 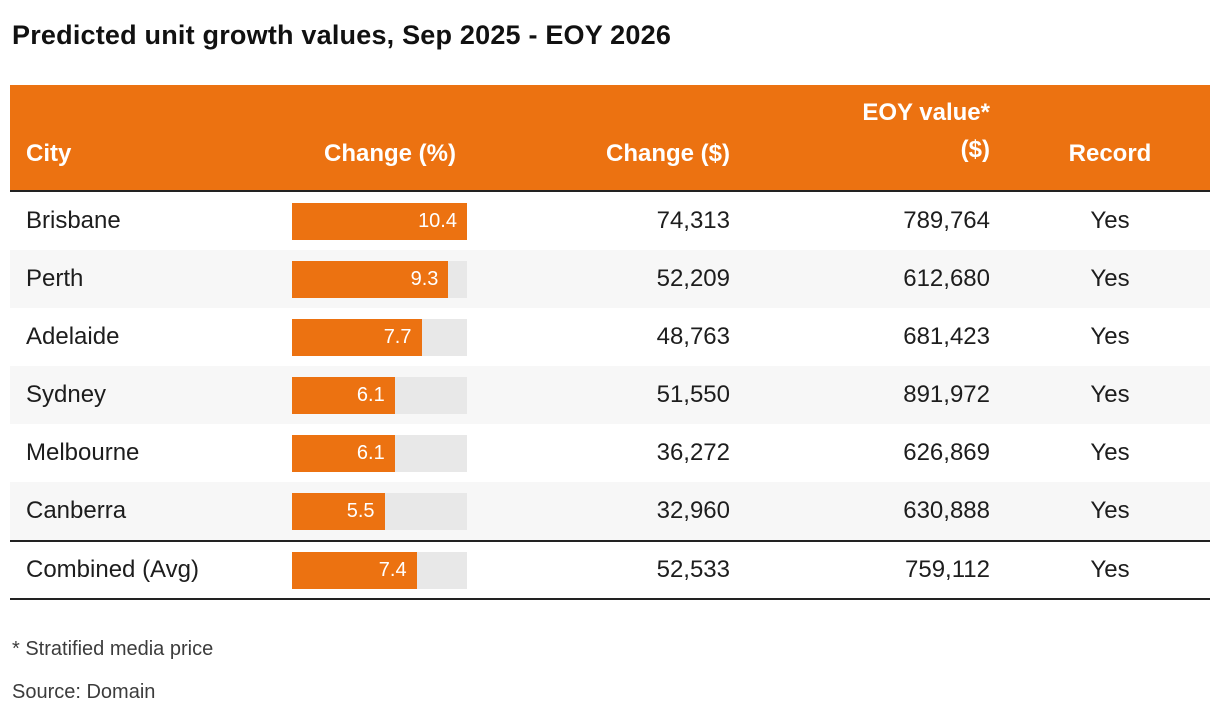 I want to click on bar-fill: 5.5, so click(x=338, y=511).